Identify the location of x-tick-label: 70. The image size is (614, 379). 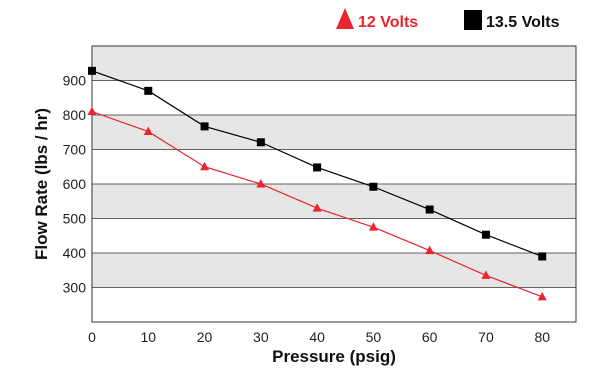
(486, 337).